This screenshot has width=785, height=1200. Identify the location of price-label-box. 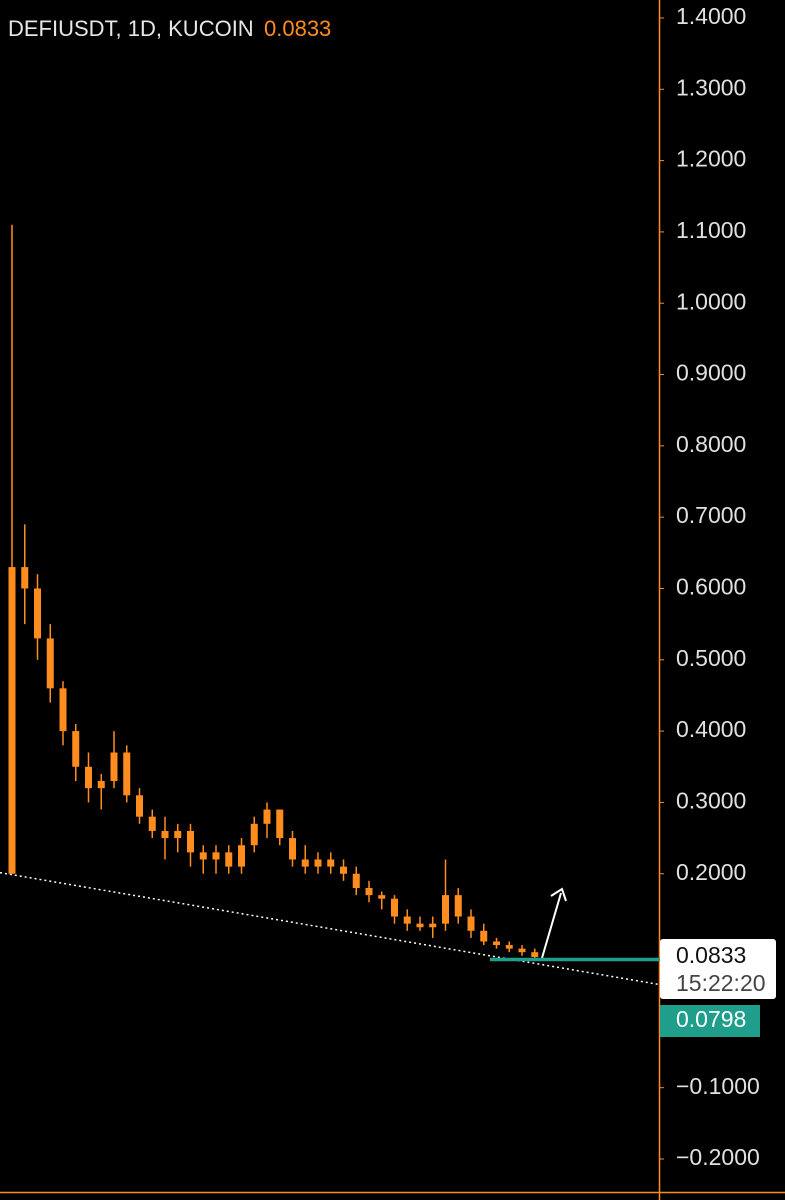
(718, 968).